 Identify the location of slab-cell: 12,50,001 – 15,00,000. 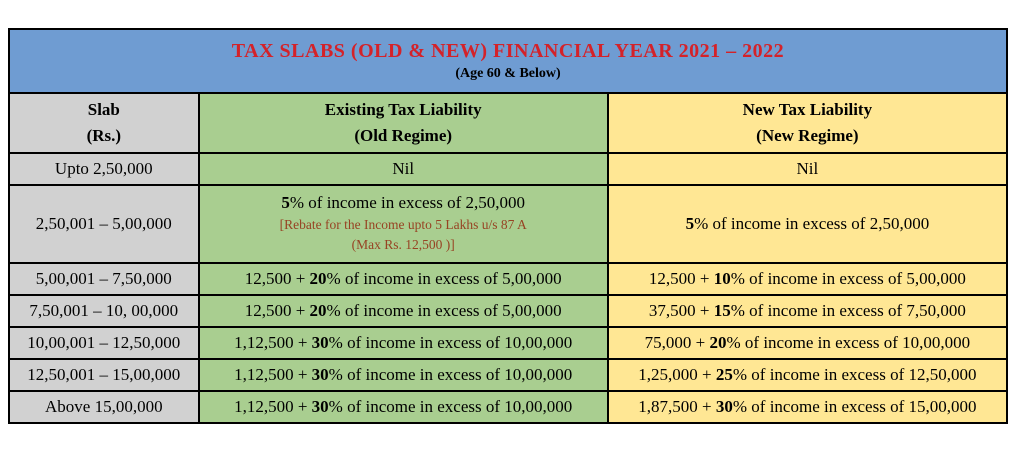
(104, 375).